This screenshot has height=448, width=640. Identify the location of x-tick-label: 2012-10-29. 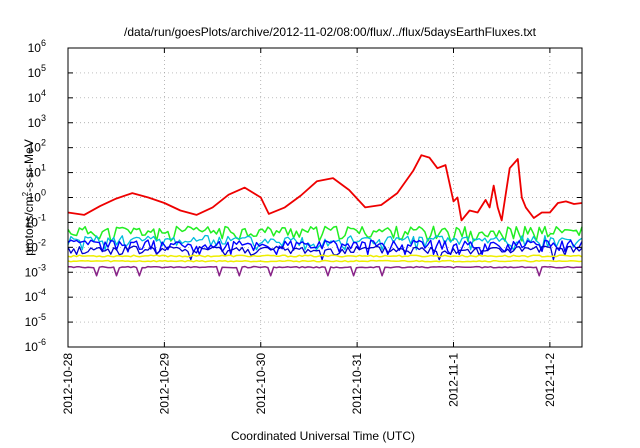
(164, 384).